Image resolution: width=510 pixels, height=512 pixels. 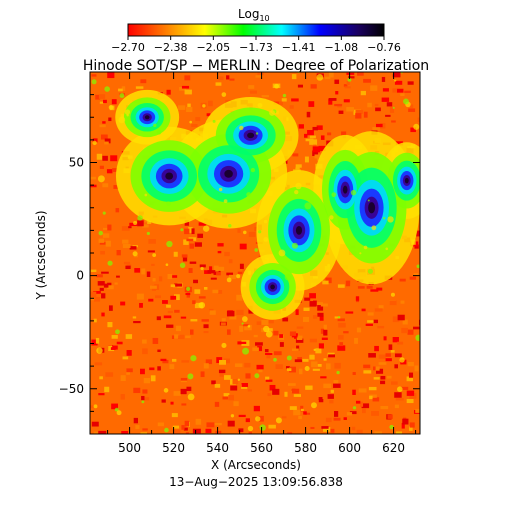 I want to click on colorbar-tick-label: −1.08, so click(x=341, y=47).